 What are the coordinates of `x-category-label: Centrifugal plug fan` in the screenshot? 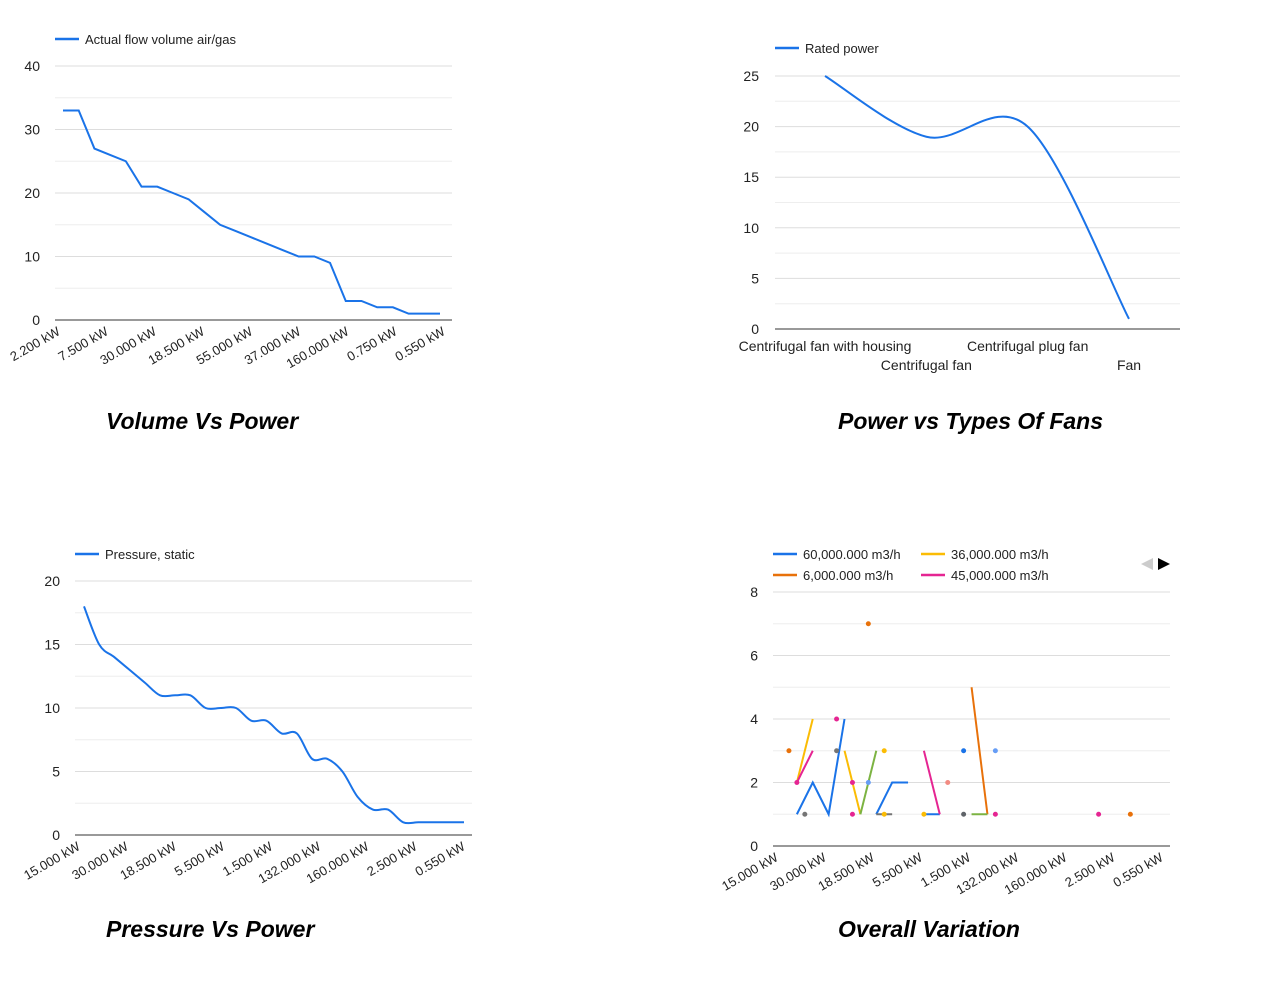 It's located at (1027, 346).